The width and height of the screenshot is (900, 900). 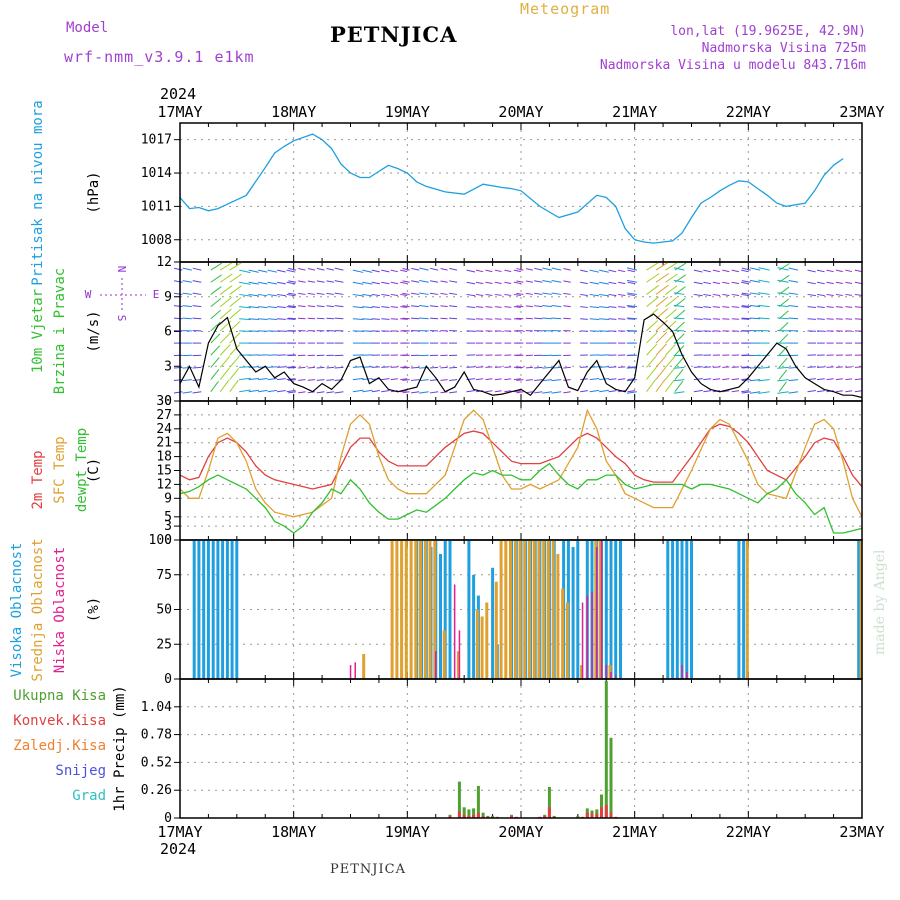 I want to click on cloud-panel, so click(x=518, y=609).